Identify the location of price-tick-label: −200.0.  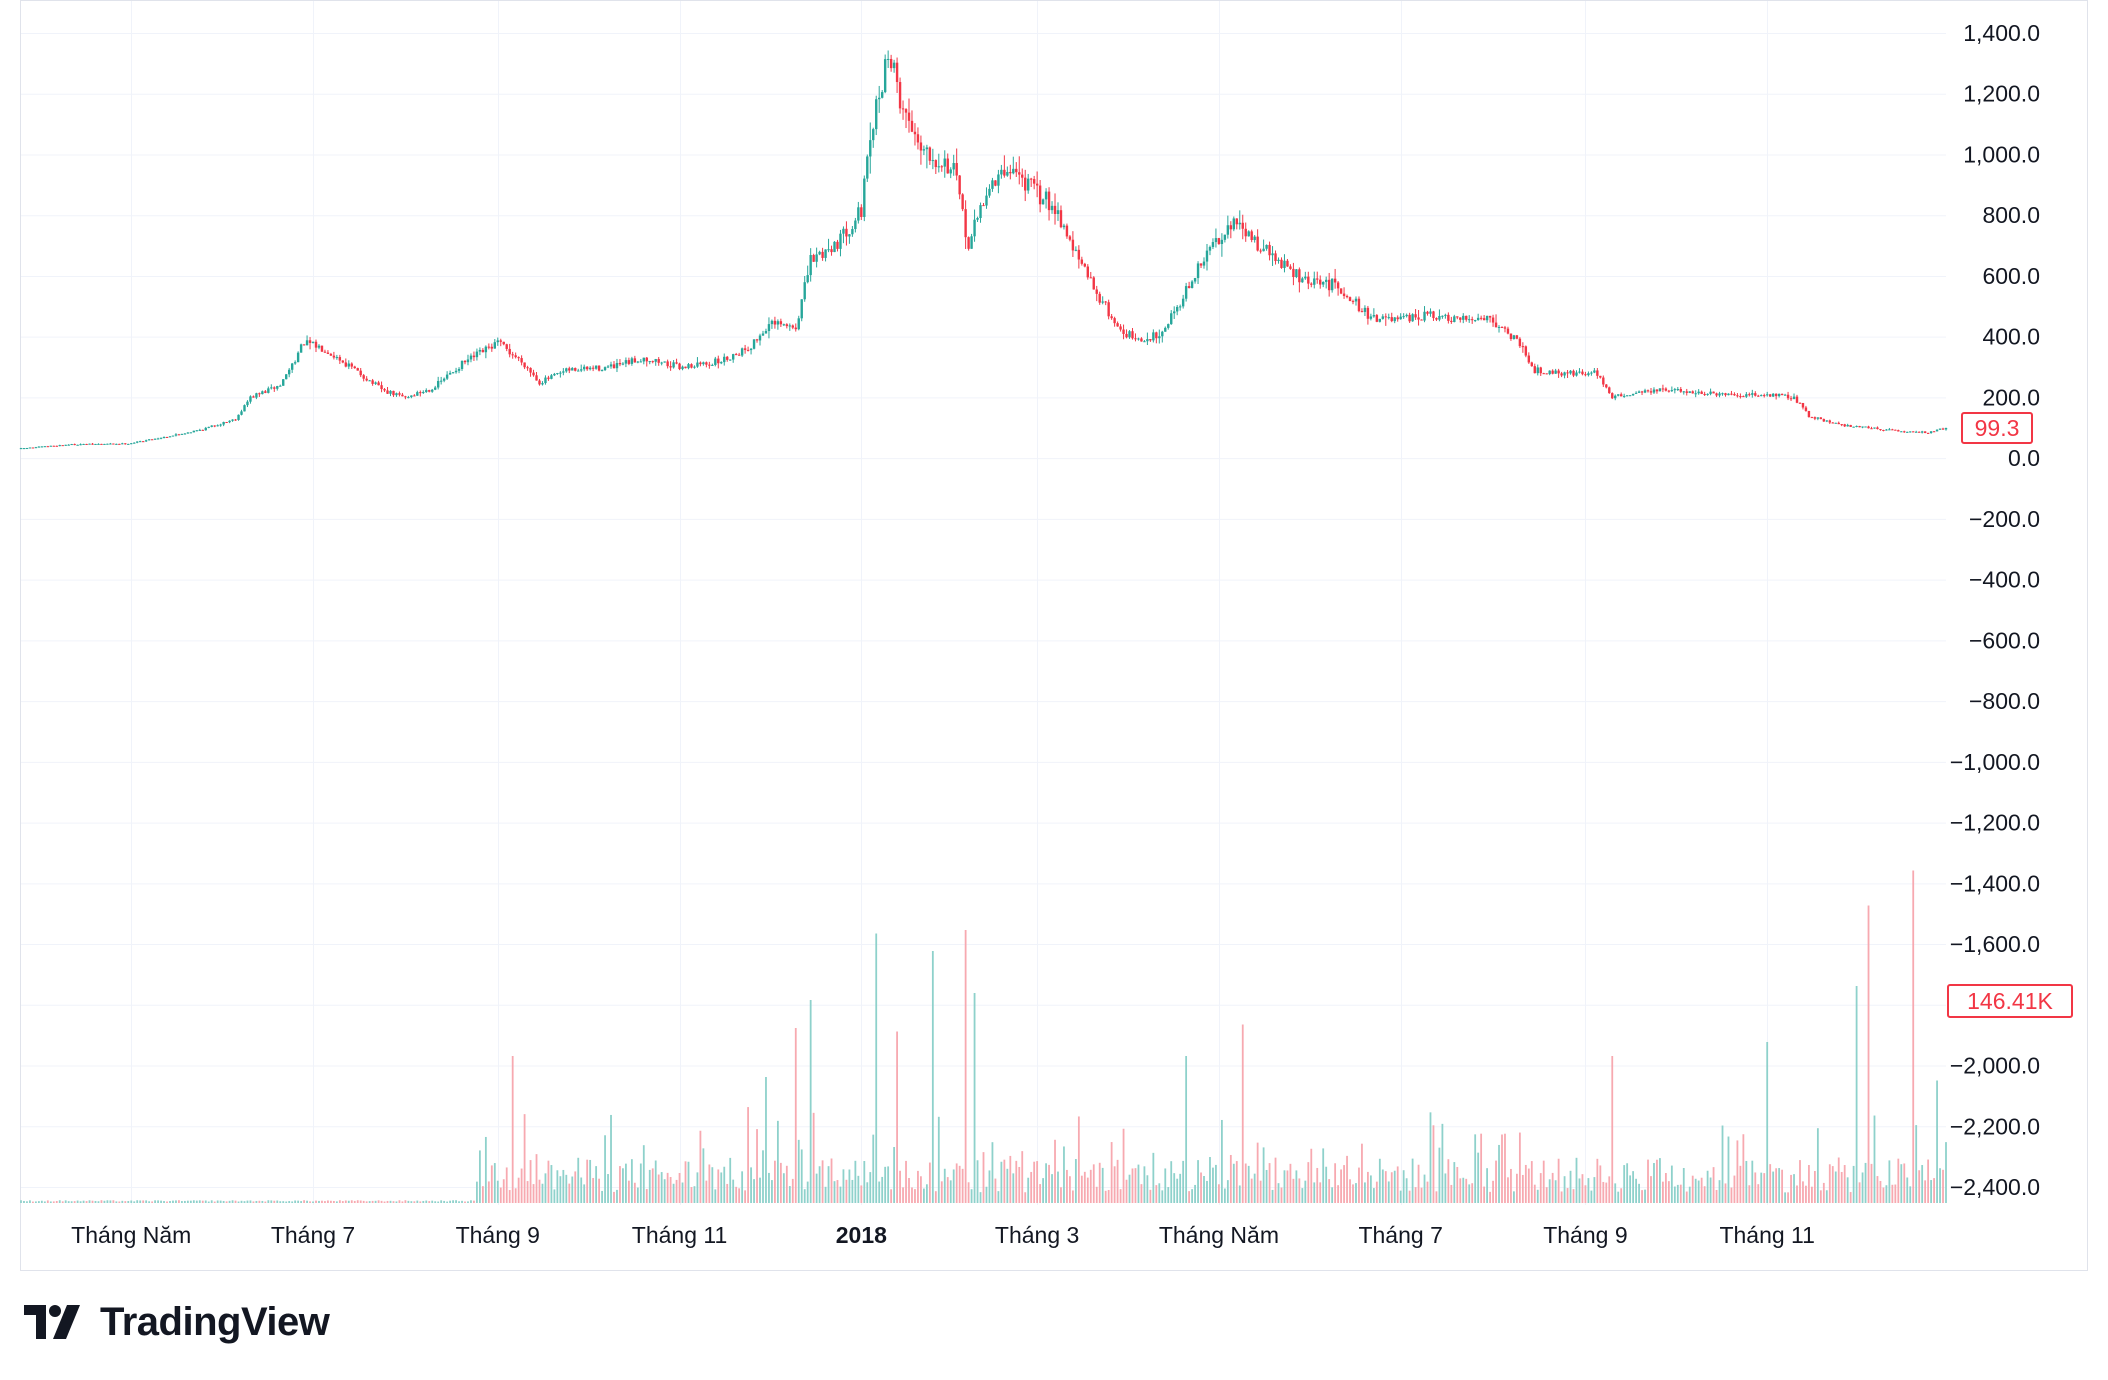
(2004, 519).